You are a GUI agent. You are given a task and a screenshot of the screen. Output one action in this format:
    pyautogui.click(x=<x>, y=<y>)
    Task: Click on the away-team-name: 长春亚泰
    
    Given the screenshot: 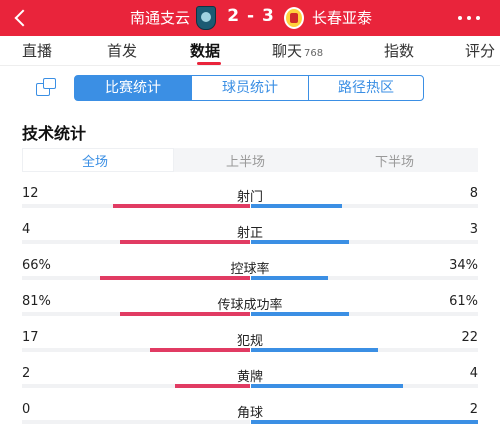 What is the action you would take?
    pyautogui.click(x=342, y=18)
    